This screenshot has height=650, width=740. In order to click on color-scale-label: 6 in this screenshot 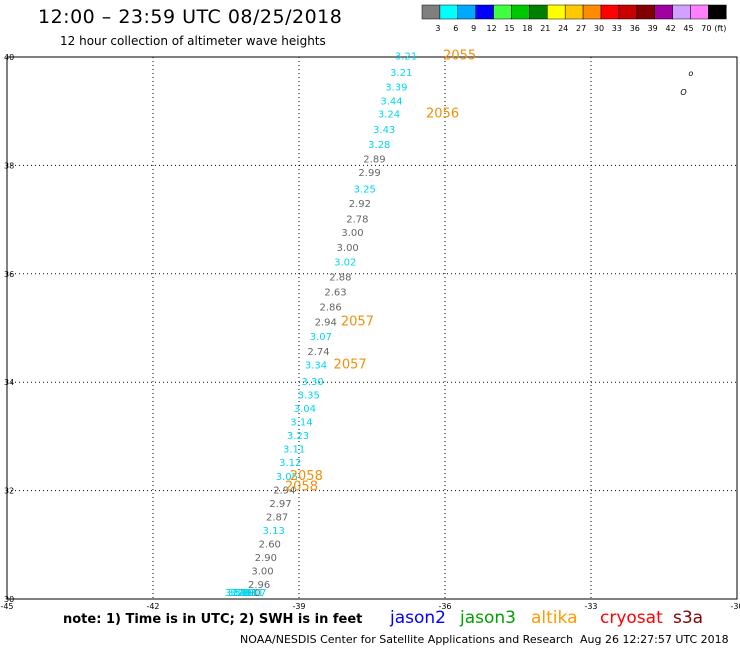, I will do `click(455, 28)`.